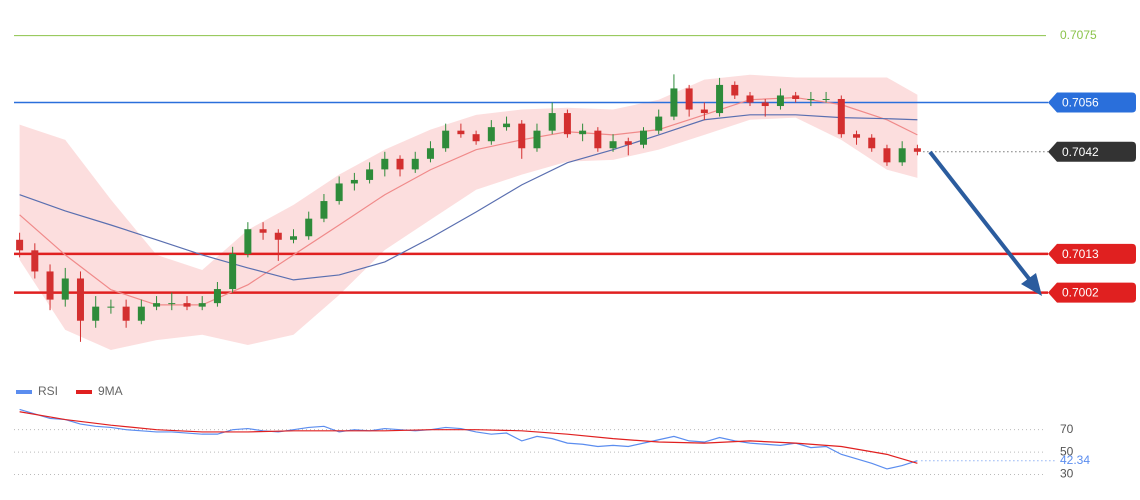  I want to click on level-label: 0.7002, so click(1080, 293).